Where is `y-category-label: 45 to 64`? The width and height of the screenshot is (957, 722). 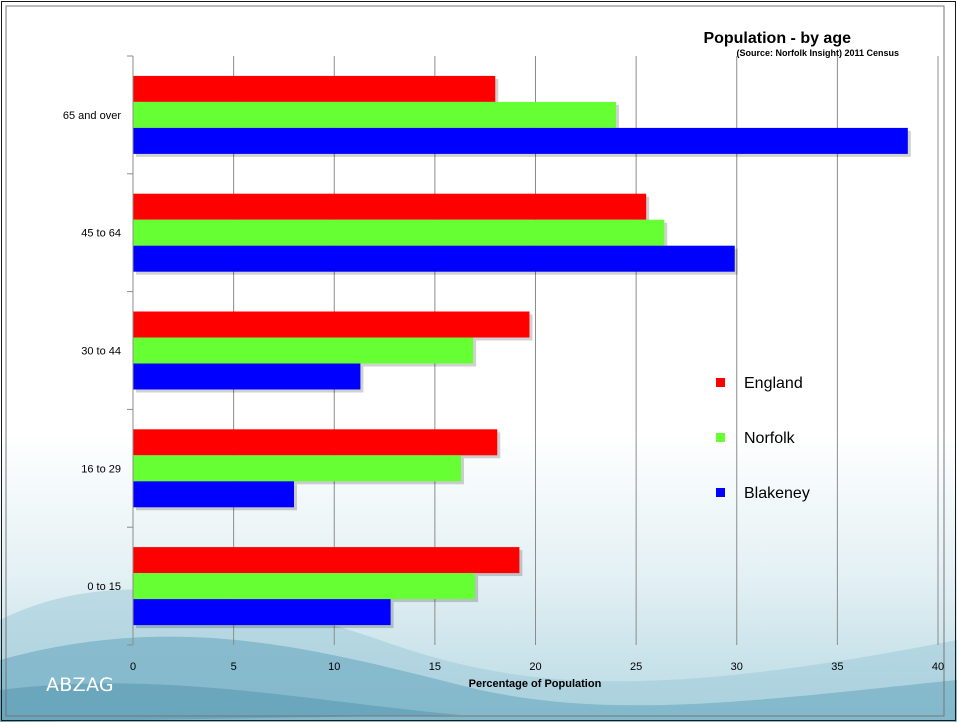 y-category-label: 45 to 64 is located at coordinates (101, 234).